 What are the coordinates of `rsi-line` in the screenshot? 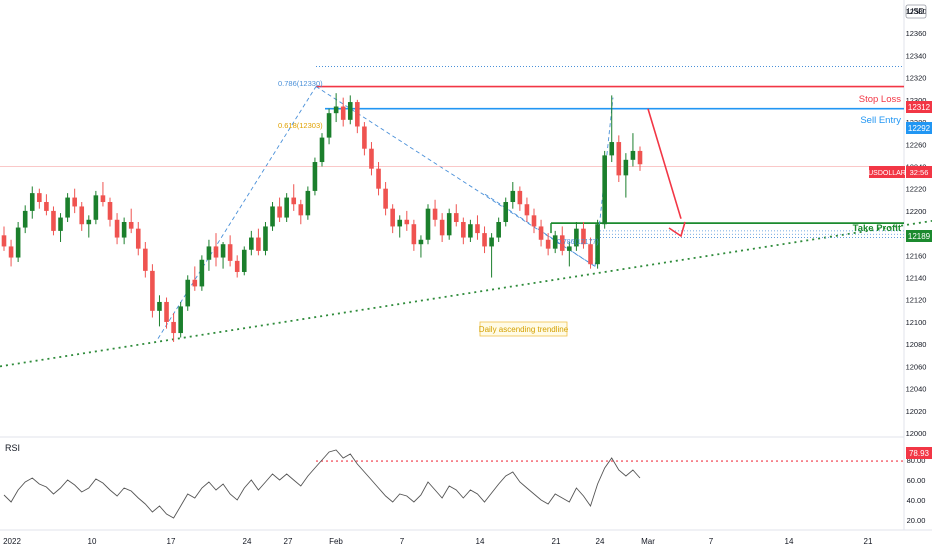 It's located at (322, 484).